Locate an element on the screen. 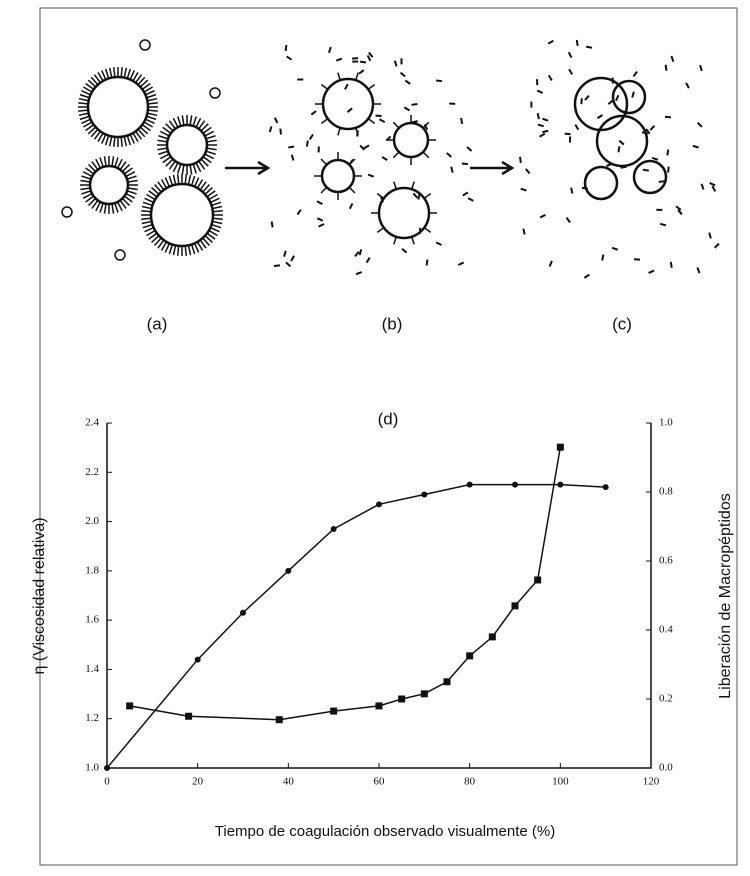  y-tick-label: 2.0 is located at coordinates (92, 521).